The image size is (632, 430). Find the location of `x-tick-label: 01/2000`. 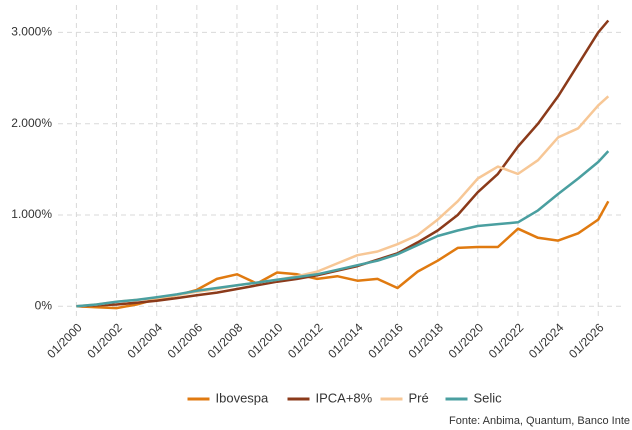

x-tick-label: 01/2000 is located at coordinates (64, 340).